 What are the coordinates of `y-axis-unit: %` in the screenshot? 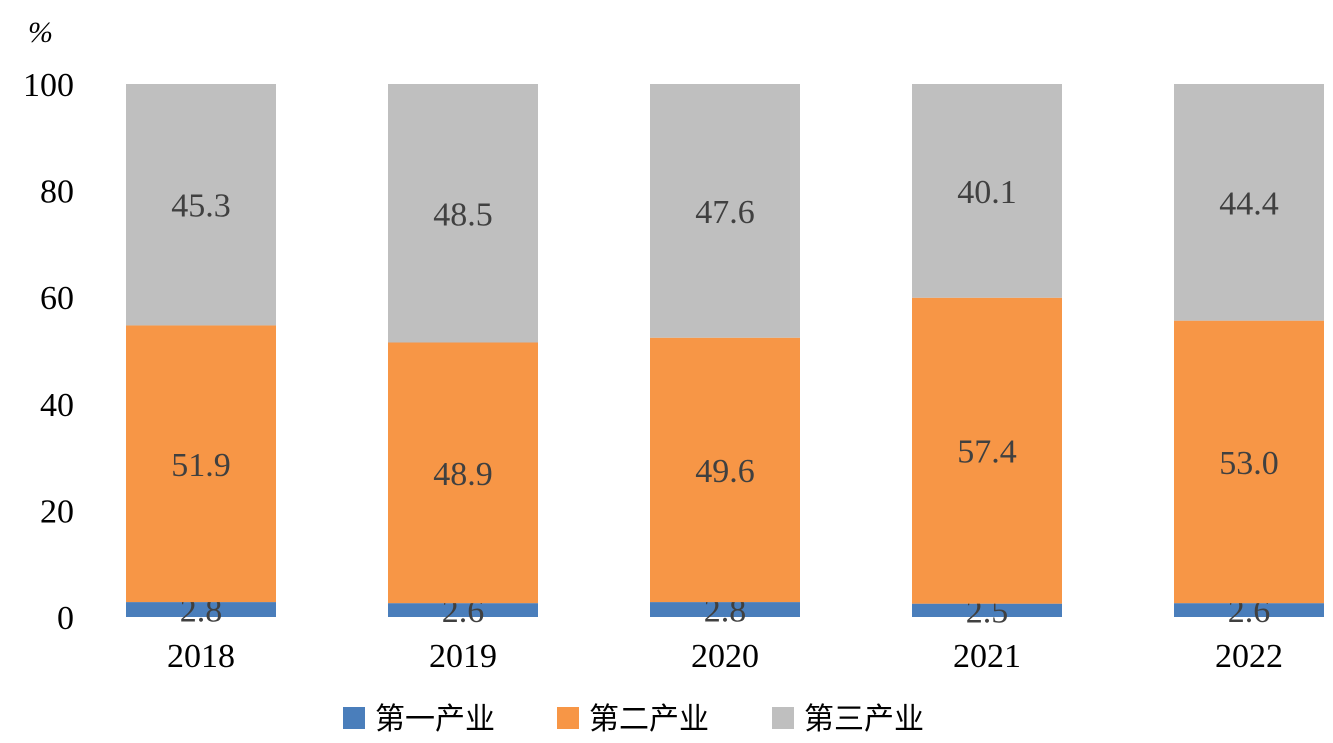 It's located at (40, 32).